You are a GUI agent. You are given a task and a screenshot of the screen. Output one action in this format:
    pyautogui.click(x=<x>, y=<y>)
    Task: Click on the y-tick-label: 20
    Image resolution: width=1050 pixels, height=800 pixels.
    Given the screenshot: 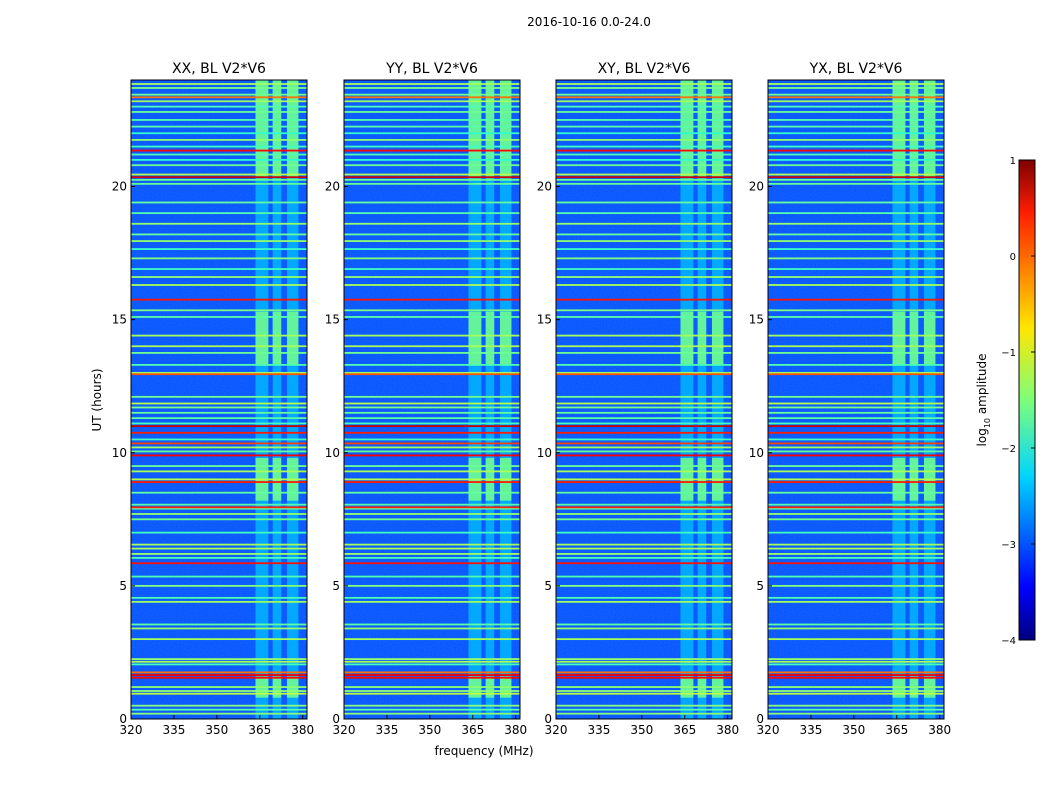 What is the action you would take?
    pyautogui.click(x=332, y=187)
    